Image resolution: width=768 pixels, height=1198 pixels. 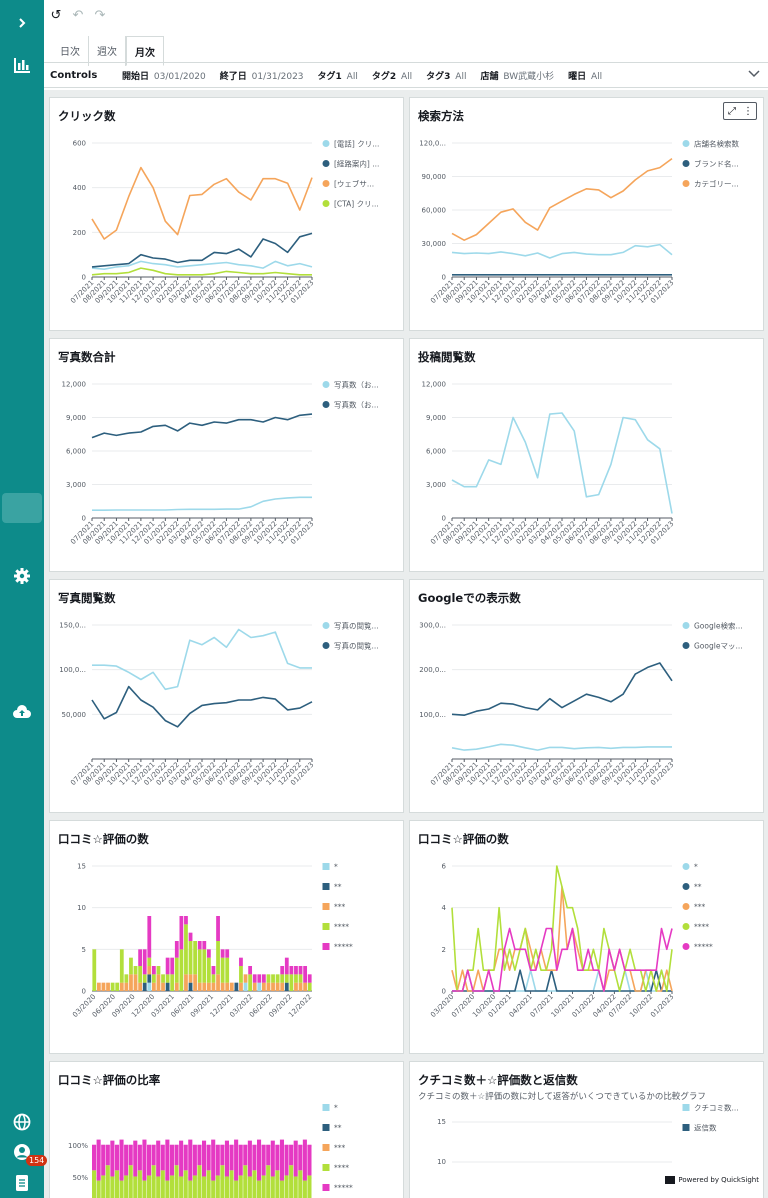 I want to click on globe-icon, so click(x=22, y=1122).